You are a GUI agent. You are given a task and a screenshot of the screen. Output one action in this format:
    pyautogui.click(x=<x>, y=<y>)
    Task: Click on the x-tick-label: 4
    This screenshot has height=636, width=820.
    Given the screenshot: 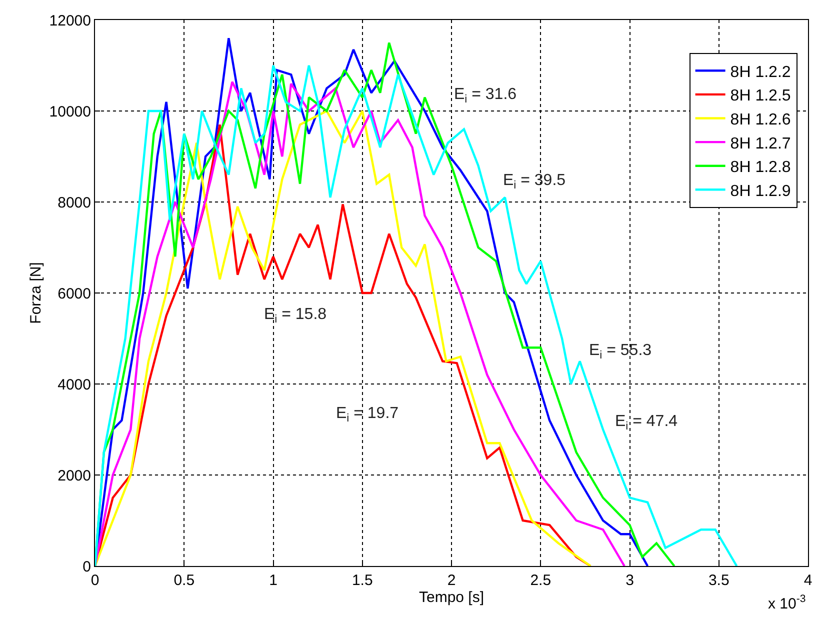 What is the action you would take?
    pyautogui.click(x=808, y=580)
    